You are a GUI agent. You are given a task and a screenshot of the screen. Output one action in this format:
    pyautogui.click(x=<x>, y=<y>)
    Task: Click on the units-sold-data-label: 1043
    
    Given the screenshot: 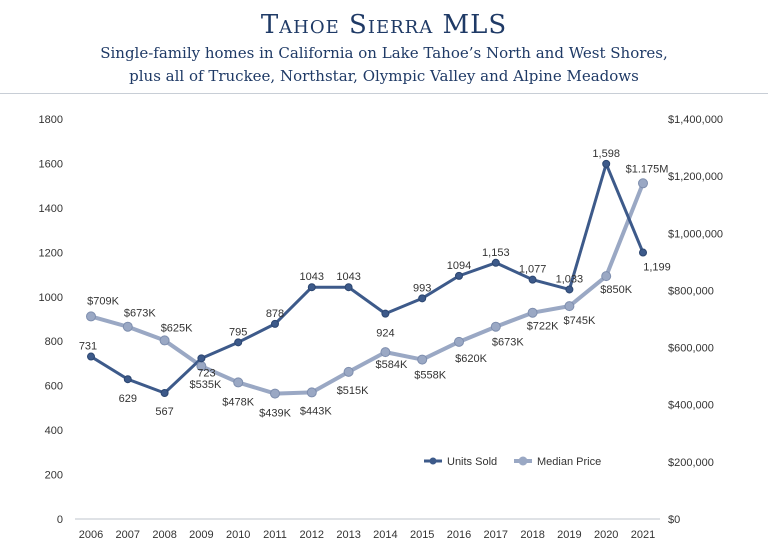 What is the action you would take?
    pyautogui.click(x=312, y=277)
    